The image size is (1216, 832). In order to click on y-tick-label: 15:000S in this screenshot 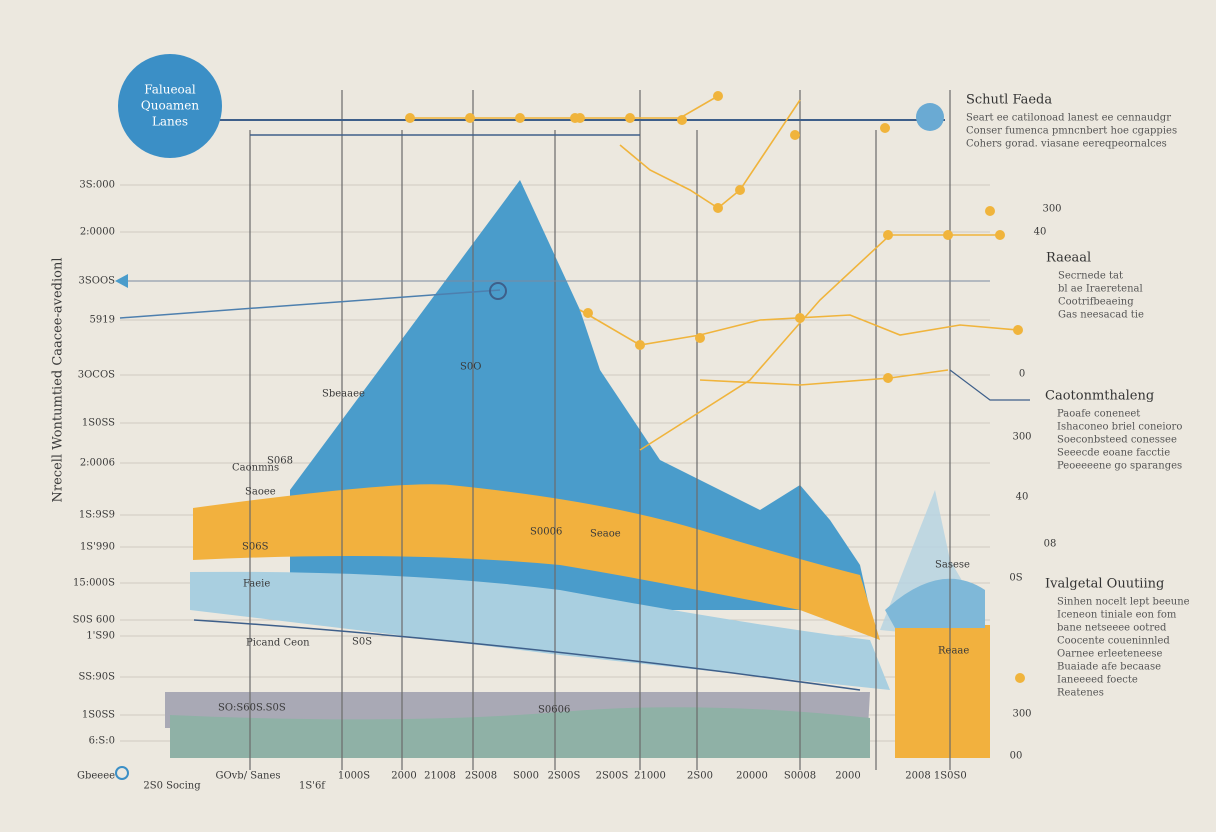, I will do `click(94, 583)`.